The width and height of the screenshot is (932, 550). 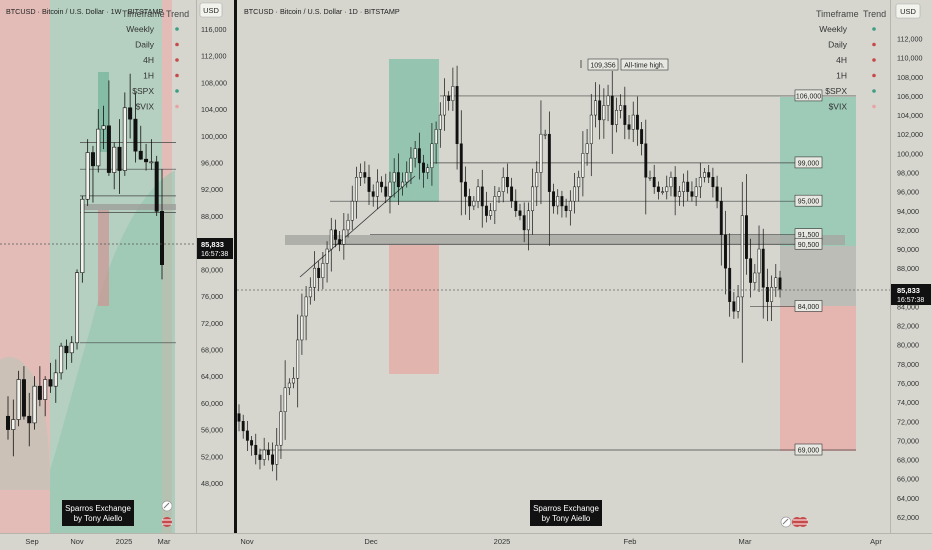 What do you see at coordinates (566, 513) in the screenshot?
I see `watermark: Sparros Exchange by Tony Aiello` at bounding box center [566, 513].